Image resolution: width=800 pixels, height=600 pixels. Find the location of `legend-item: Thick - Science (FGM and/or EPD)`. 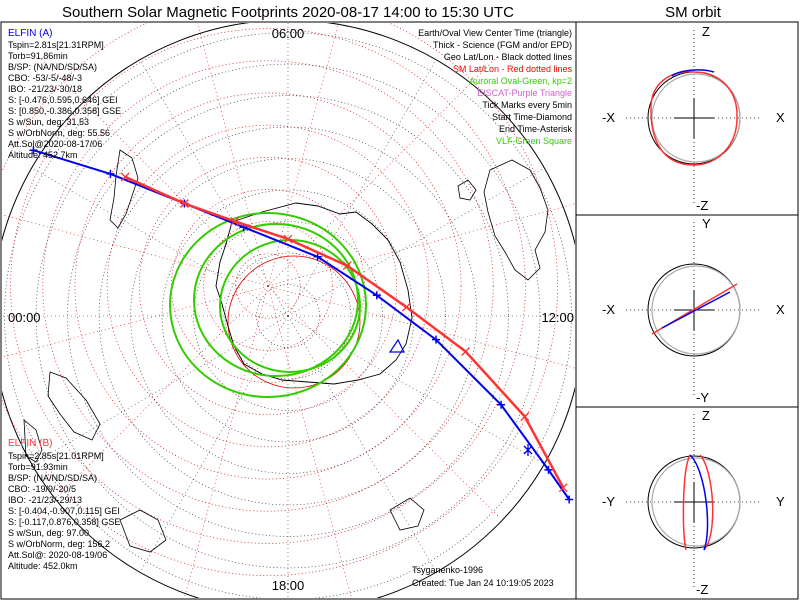

legend-item: Thick - Science (FGM and/or EPD) is located at coordinates (502, 45).